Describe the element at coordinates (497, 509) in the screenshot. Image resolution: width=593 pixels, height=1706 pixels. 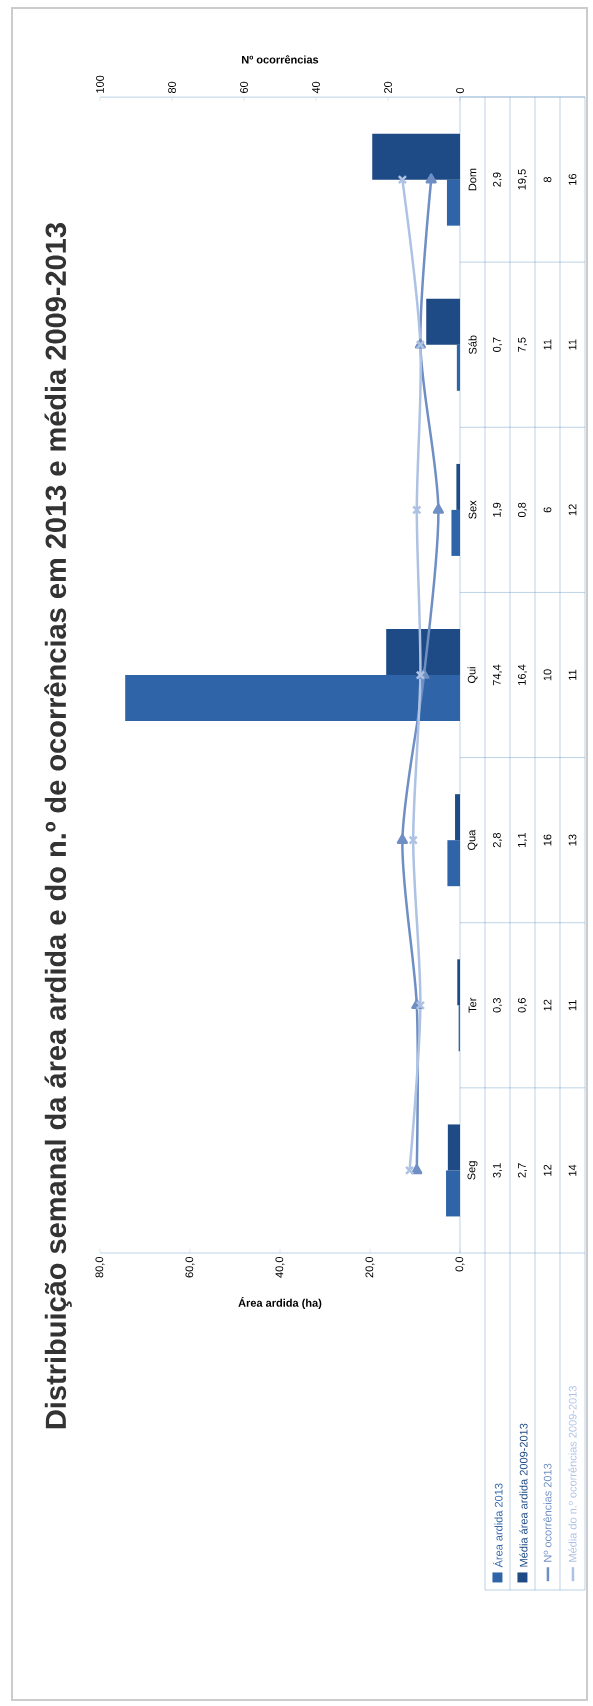
I see `data-label: 1,9` at that location.